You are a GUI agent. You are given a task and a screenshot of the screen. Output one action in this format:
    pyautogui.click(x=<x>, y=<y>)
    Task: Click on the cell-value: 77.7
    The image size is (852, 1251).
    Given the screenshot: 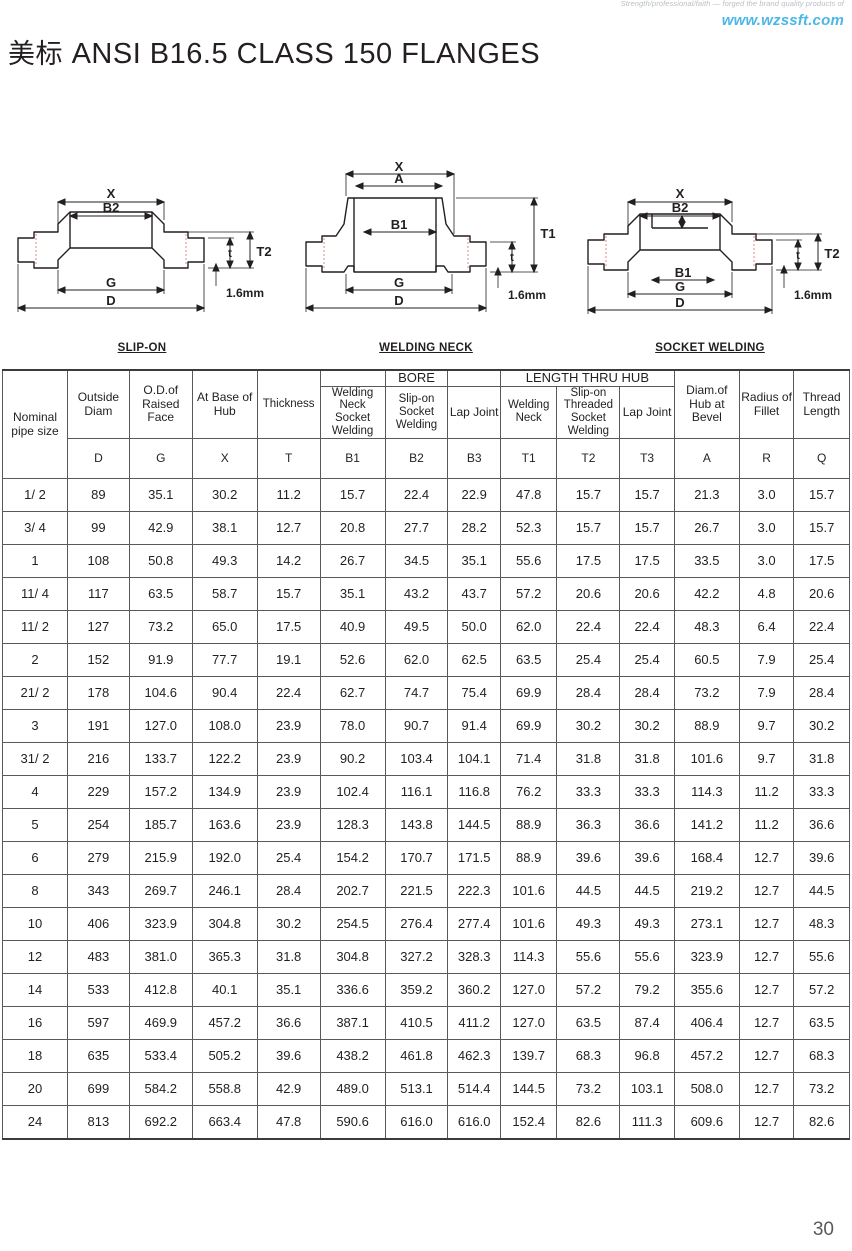 What is the action you would take?
    pyautogui.click(x=224, y=660)
    